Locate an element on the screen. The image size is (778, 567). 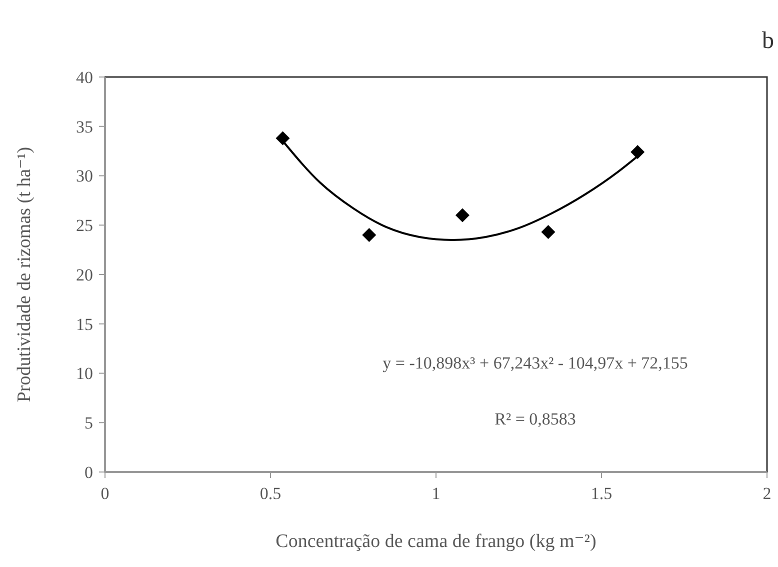
y-axis-title: Produtividade de rizomas (t ha⁻¹) is located at coordinates (24, 274).